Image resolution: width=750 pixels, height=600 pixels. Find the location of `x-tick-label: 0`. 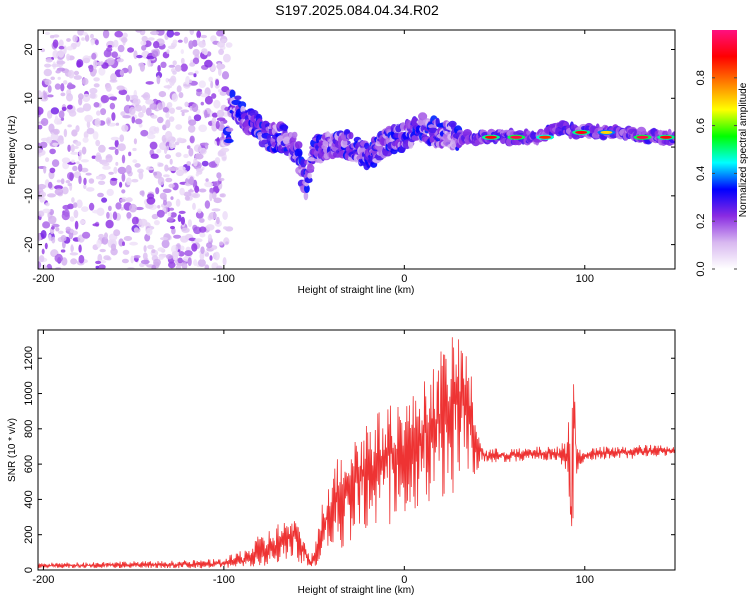

x-tick-label: 0 is located at coordinates (404, 580).